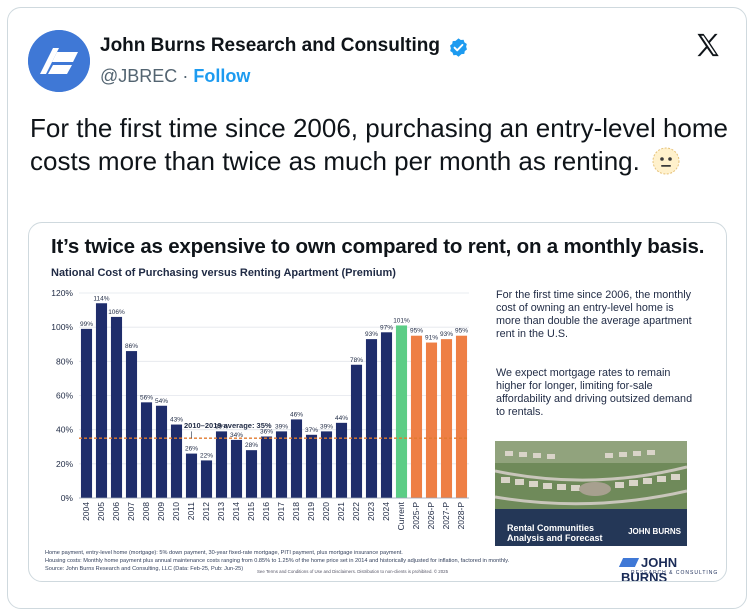 Image resolution: width=752 pixels, height=609 pixels. What do you see at coordinates (401, 515) in the screenshot?
I see `x-tick-label: Current` at bounding box center [401, 515].